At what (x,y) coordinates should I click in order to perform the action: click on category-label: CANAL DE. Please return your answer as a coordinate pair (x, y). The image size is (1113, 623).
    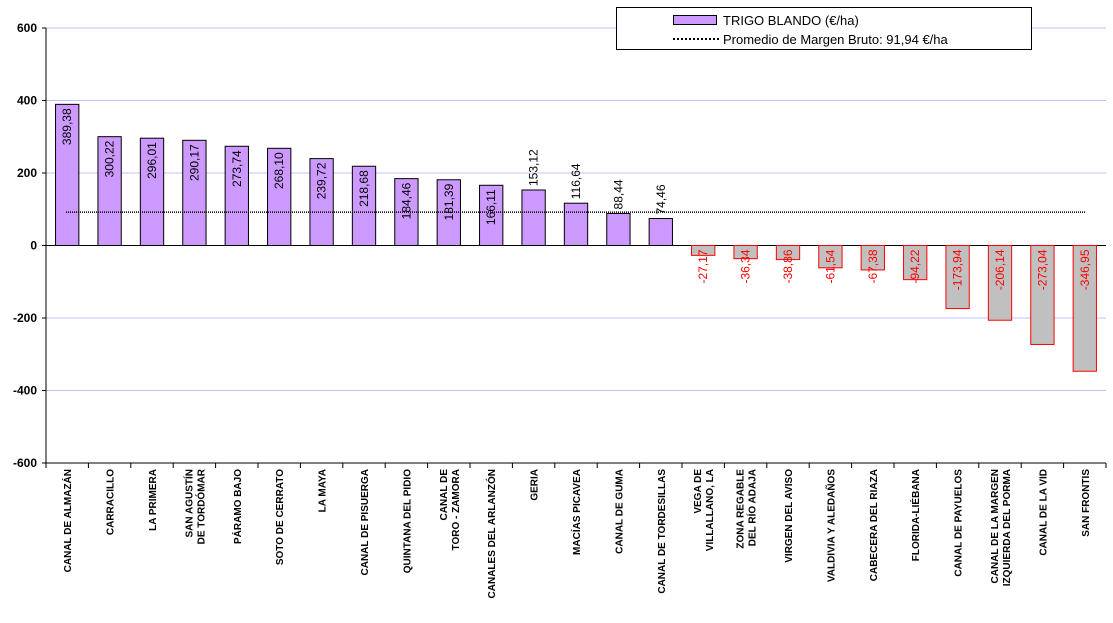
    Looking at the image, I should click on (444, 495).